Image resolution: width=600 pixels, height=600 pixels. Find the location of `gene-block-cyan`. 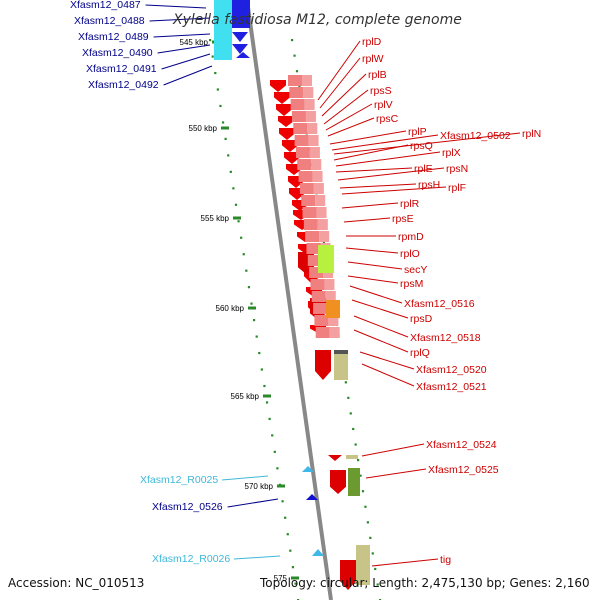

gene-block-cyan is located at coordinates (223, 30).